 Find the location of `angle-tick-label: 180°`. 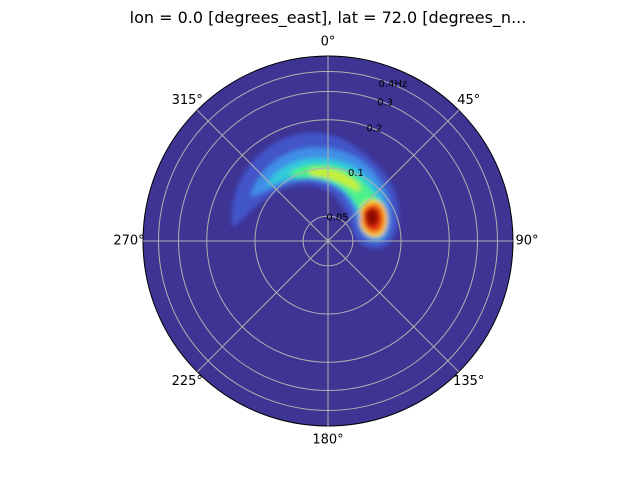

angle-tick-label: 180° is located at coordinates (327, 440).